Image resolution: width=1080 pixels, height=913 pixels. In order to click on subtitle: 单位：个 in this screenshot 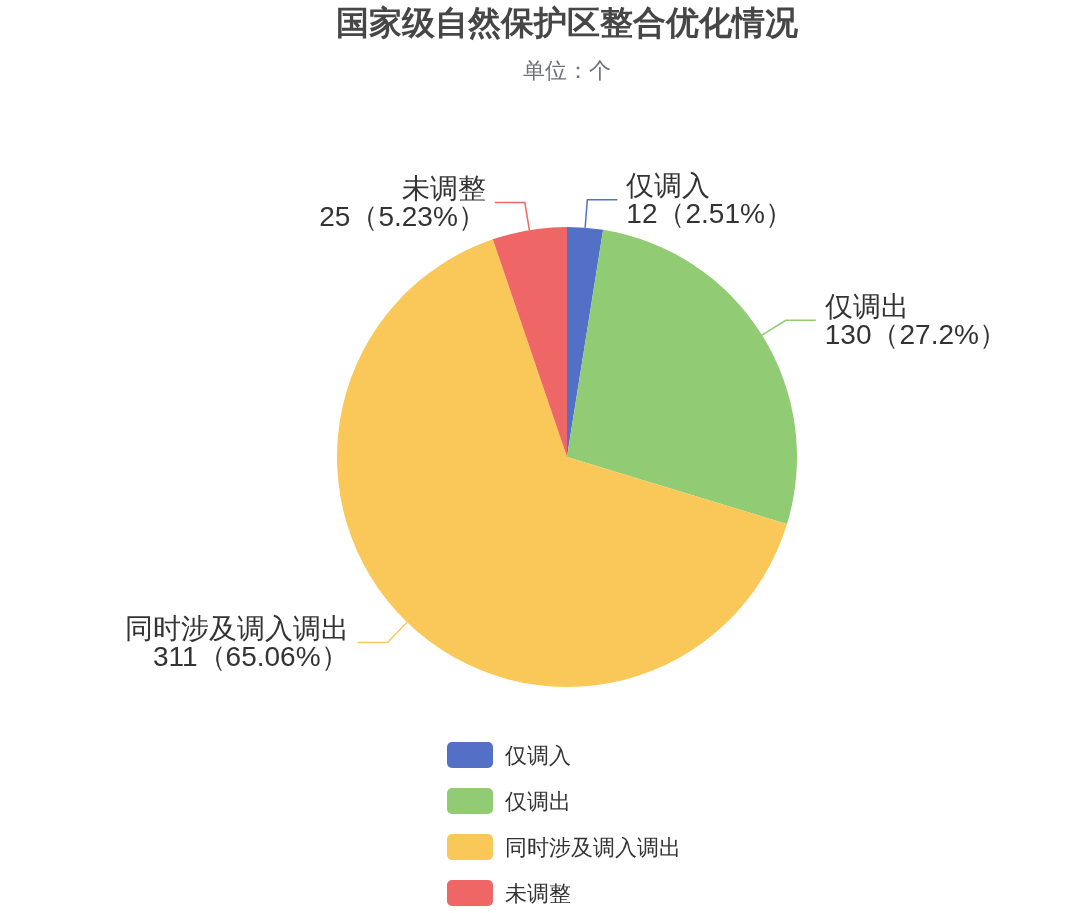, I will do `click(567, 70)`.